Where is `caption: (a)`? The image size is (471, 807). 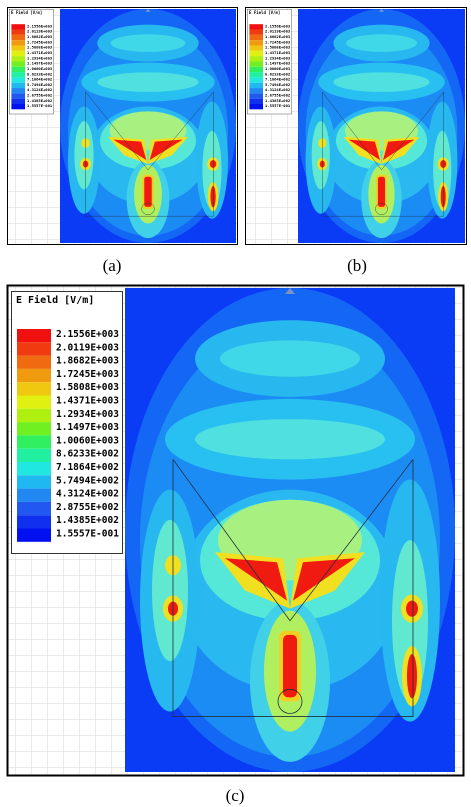 caption: (a) is located at coordinates (112, 265).